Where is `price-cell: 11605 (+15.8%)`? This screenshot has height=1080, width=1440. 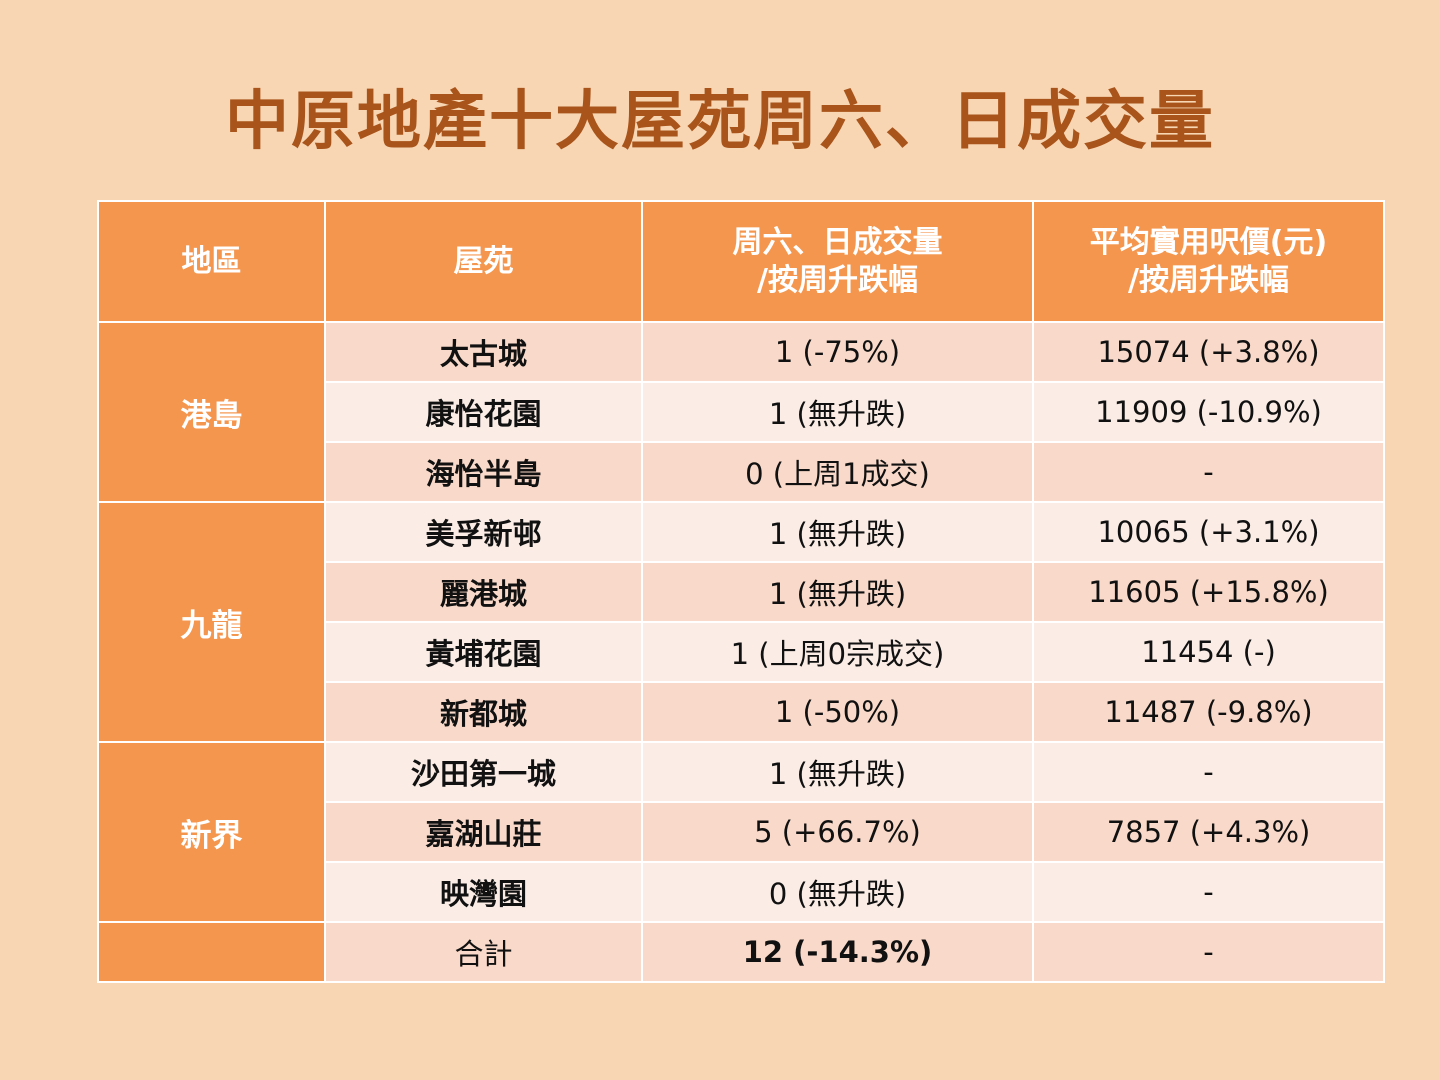 price-cell: 11605 (+15.8%) is located at coordinates (1208, 592).